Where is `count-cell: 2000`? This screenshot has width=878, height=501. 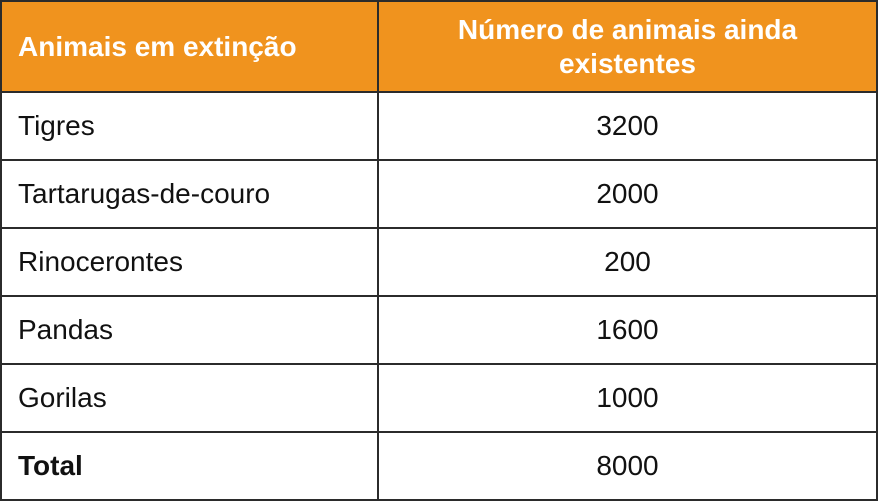 count-cell: 2000 is located at coordinates (628, 195).